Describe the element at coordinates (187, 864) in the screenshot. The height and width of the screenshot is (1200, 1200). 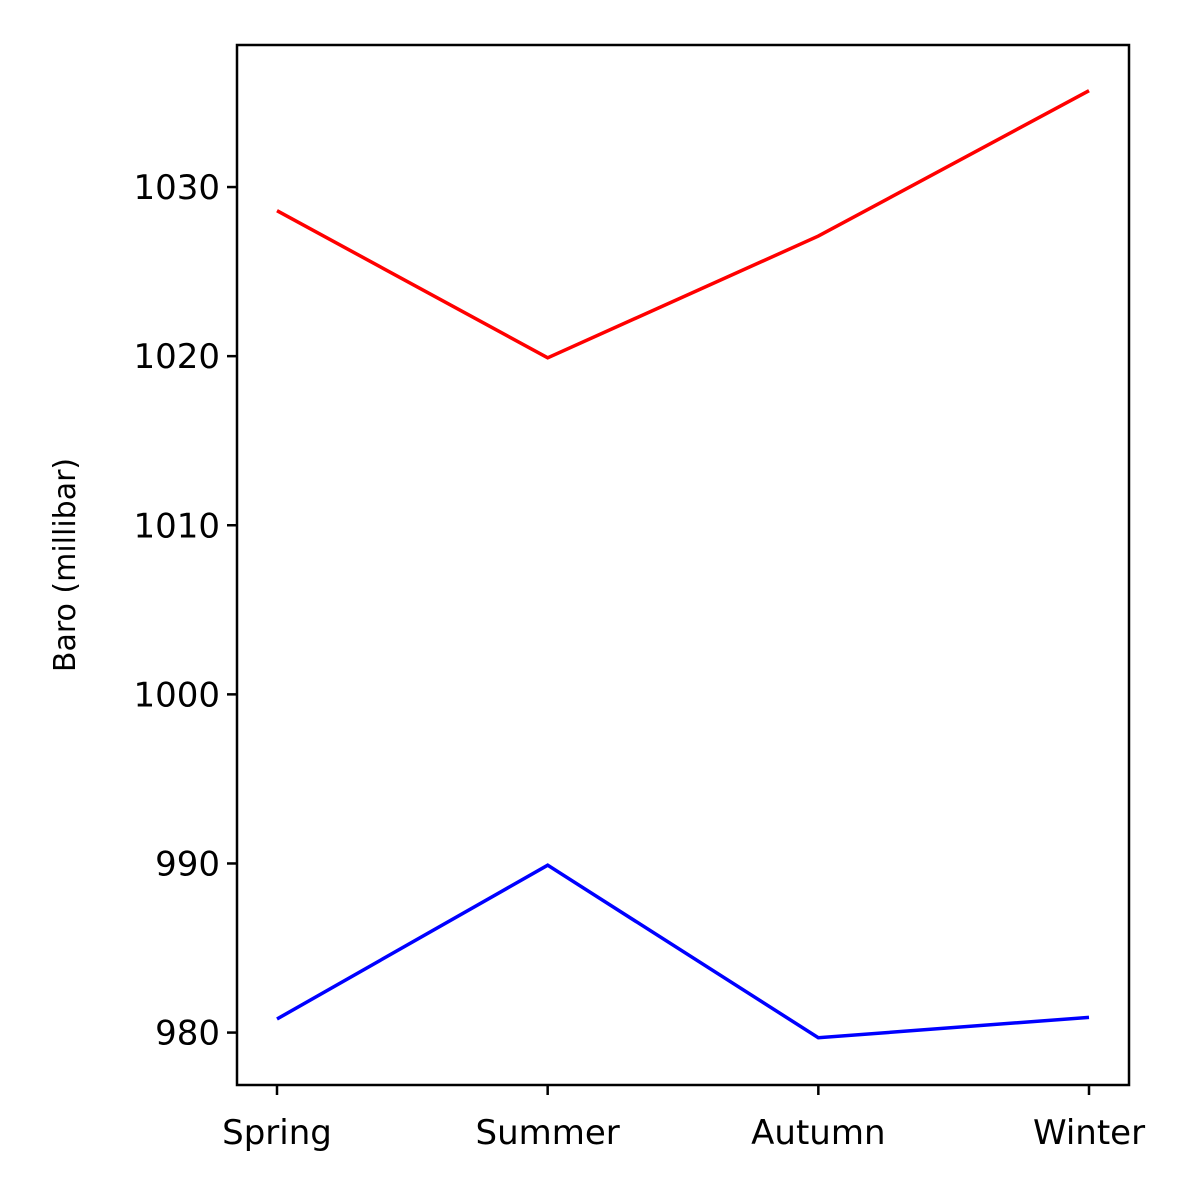
I see `y-tick-label: 990` at that location.